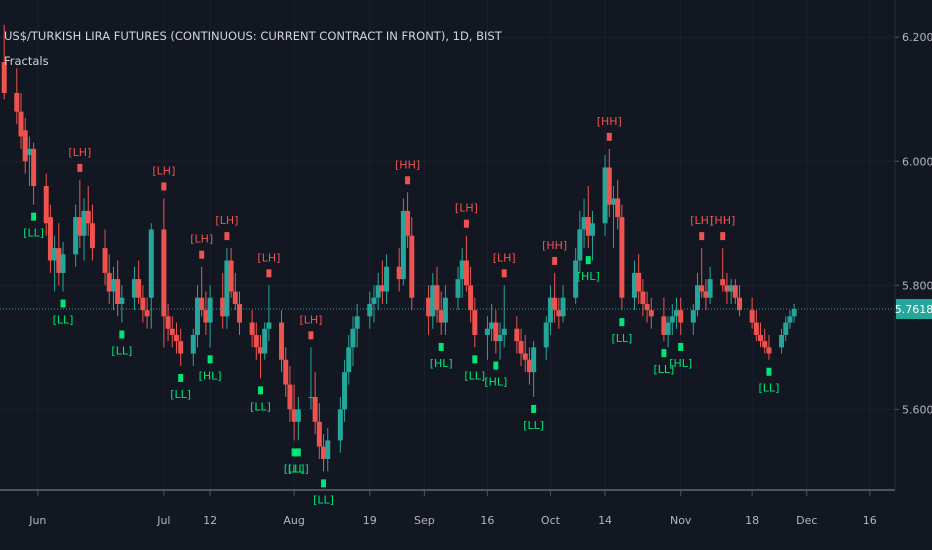 This screenshot has height=550, width=932. I want to click on x-tick-label: Jun, so click(37, 520).